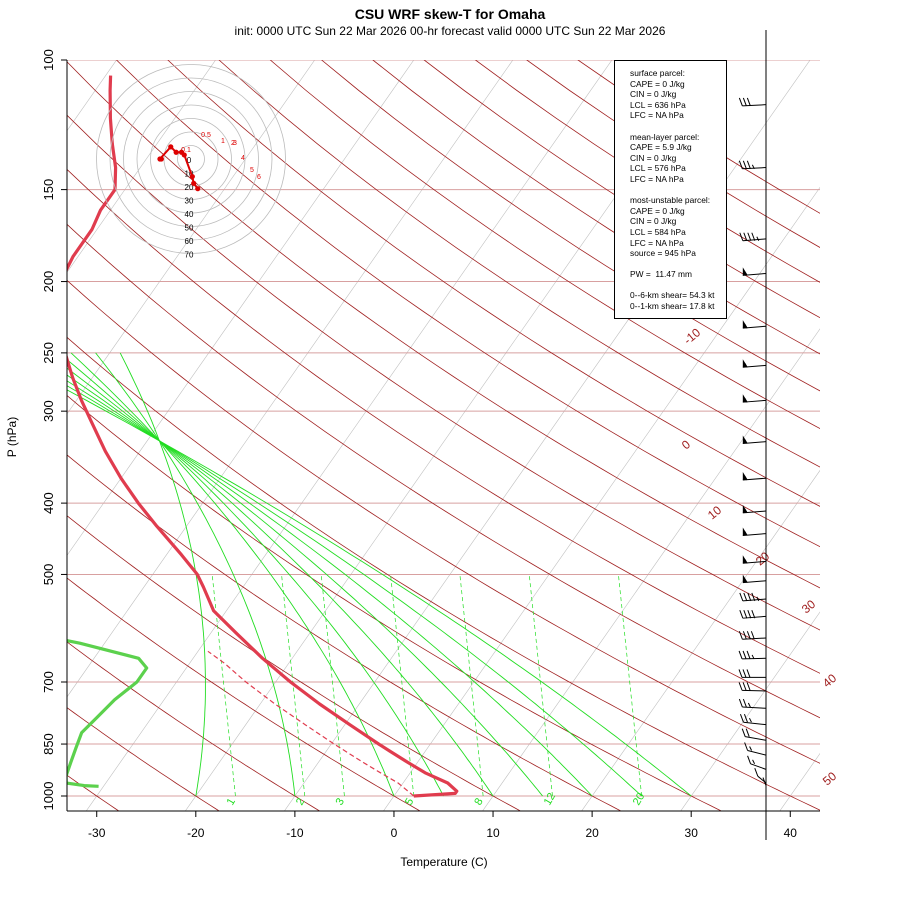 The width and height of the screenshot is (900, 900). I want to click on info-line: 0--1-km shear= 17.8 kt, so click(672, 306).